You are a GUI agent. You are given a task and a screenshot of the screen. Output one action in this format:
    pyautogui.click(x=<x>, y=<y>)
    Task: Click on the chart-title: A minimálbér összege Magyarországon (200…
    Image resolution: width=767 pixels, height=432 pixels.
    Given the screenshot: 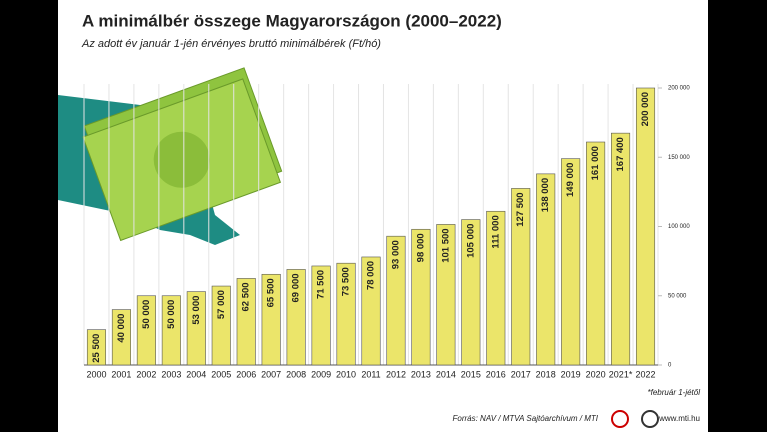 What is the action you would take?
    pyautogui.click(x=292, y=20)
    